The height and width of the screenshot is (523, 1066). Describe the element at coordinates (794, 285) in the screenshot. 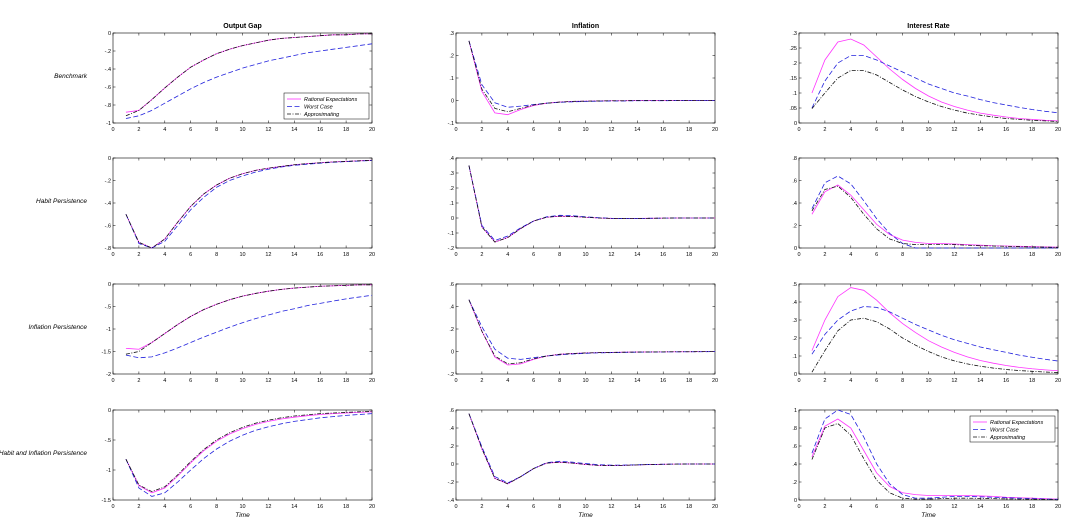

I see `y-tick-label: .5` at that location.